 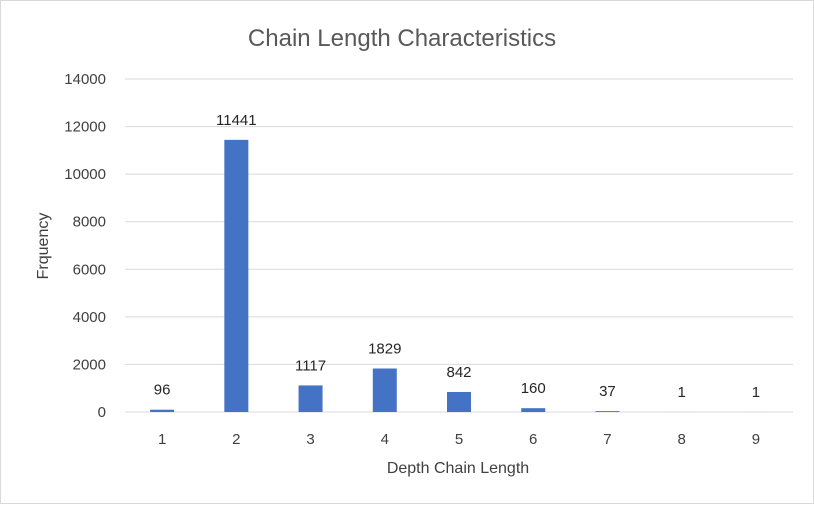 What do you see at coordinates (162, 439) in the screenshot?
I see `x-tick-label: 1` at bounding box center [162, 439].